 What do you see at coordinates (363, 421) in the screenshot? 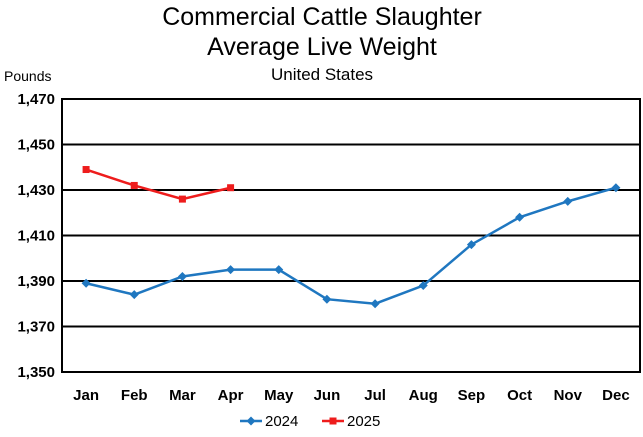
I see `legend-label: 2025` at bounding box center [363, 421].